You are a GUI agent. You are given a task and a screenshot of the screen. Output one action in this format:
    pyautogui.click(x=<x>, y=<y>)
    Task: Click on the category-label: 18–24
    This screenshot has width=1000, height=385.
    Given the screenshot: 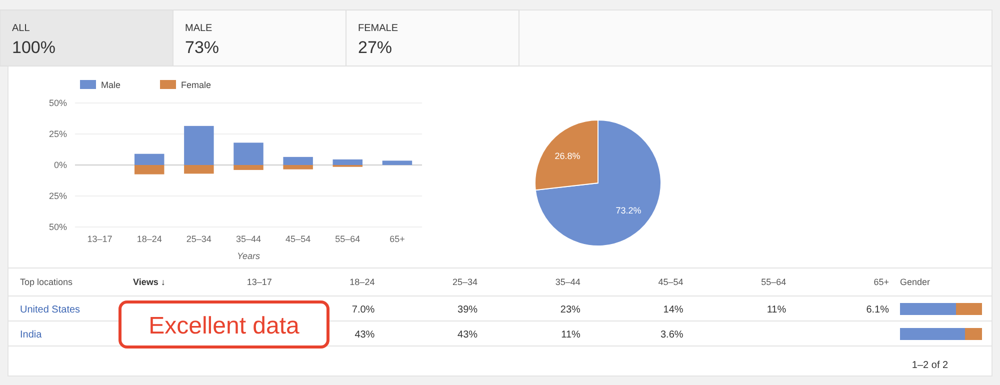 What is the action you would take?
    pyautogui.click(x=362, y=282)
    